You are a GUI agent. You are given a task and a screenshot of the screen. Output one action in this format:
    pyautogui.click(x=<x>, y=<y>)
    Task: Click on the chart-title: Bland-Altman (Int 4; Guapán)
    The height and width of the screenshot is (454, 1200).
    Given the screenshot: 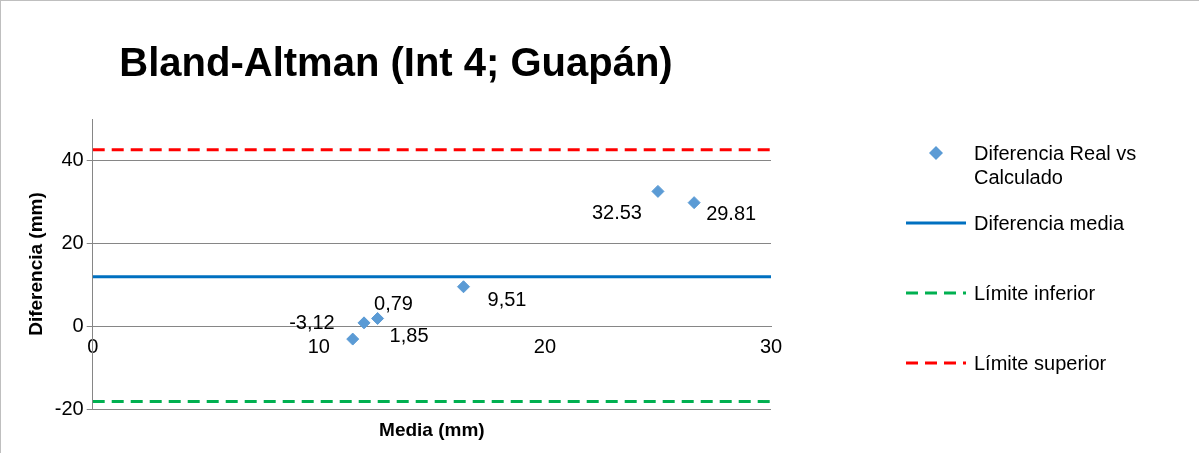 What is the action you would take?
    pyautogui.click(x=396, y=62)
    